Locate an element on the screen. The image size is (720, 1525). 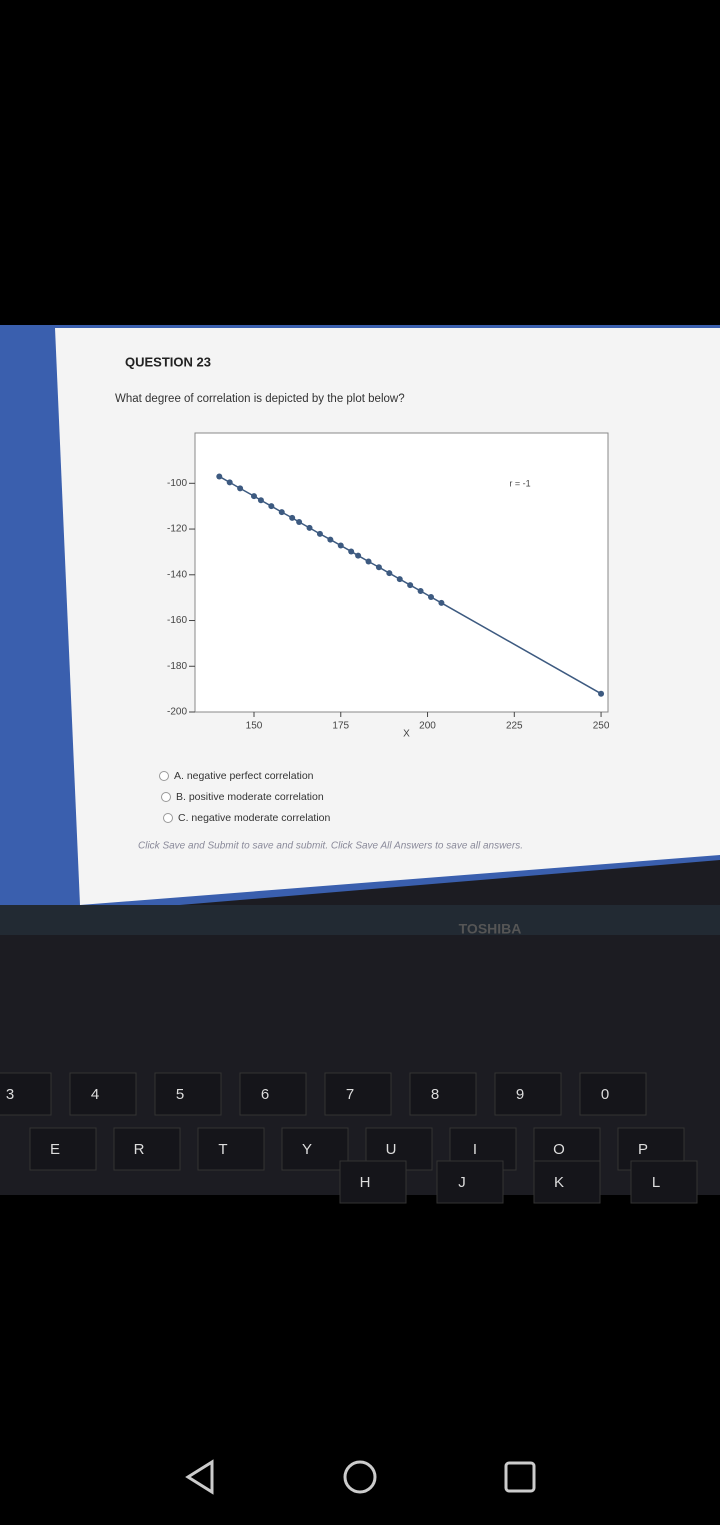
key-label: 9 is located at coordinates (520, 1094).